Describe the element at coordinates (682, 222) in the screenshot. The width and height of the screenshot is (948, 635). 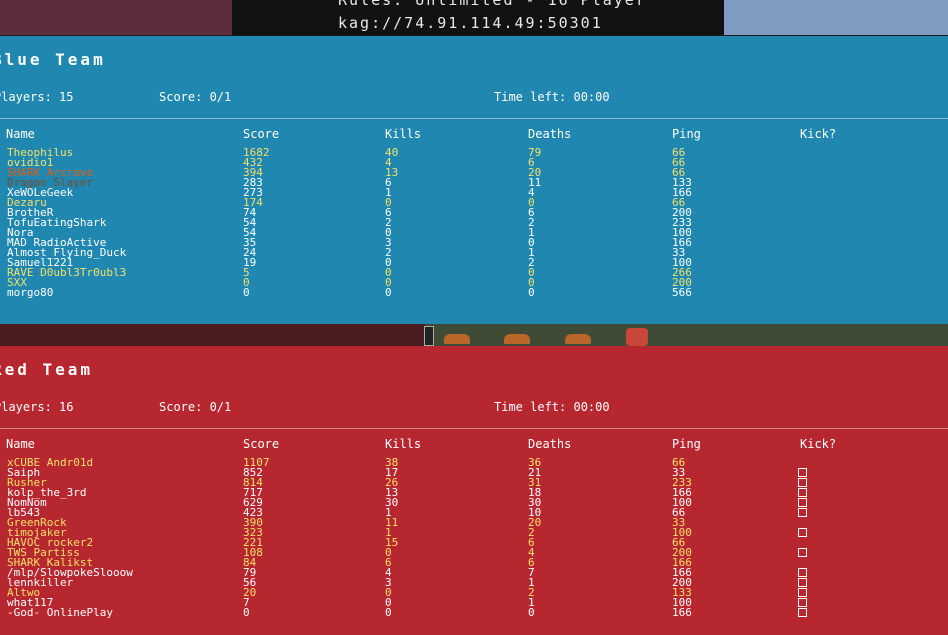
I see `player-ping: 233` at that location.